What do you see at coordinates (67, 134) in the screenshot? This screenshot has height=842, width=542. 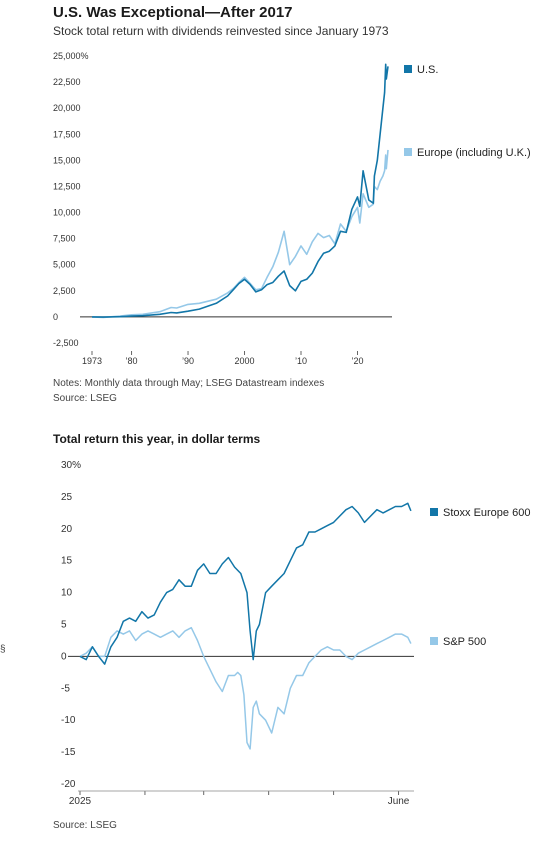 I see `c1-y-tick-label: 17,500` at bounding box center [67, 134].